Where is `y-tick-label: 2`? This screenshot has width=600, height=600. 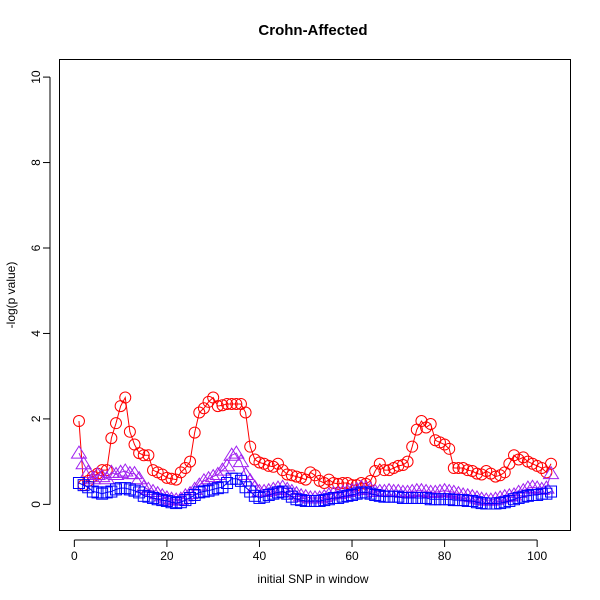
y-tick-label: 2 is located at coordinates (36, 418).